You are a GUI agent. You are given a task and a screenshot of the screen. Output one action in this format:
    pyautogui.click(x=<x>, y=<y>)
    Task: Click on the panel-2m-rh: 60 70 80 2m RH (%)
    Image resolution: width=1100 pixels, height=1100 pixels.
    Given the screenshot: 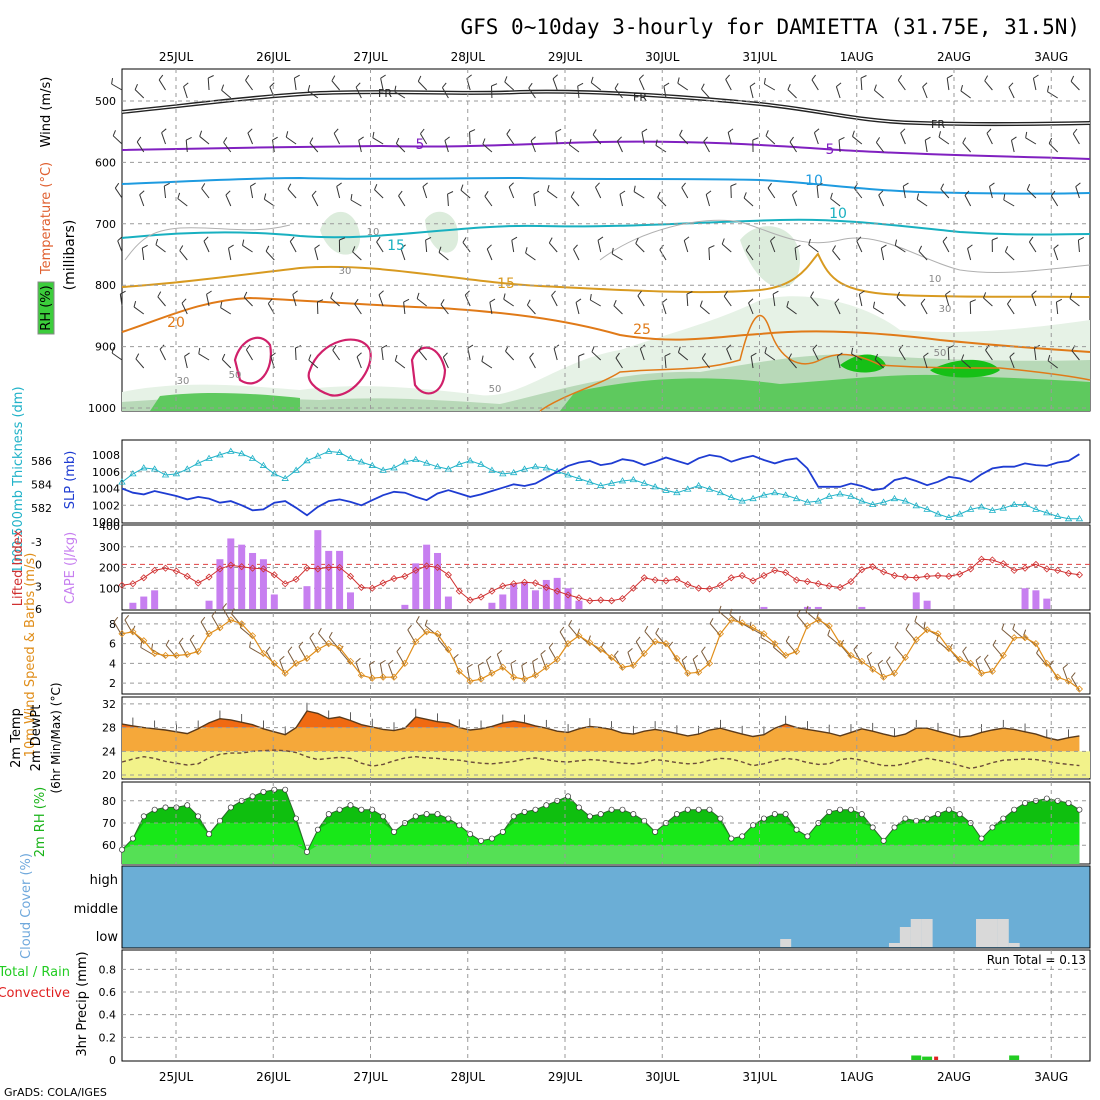 What is the action you would take?
    pyautogui.click(x=562, y=823)
    